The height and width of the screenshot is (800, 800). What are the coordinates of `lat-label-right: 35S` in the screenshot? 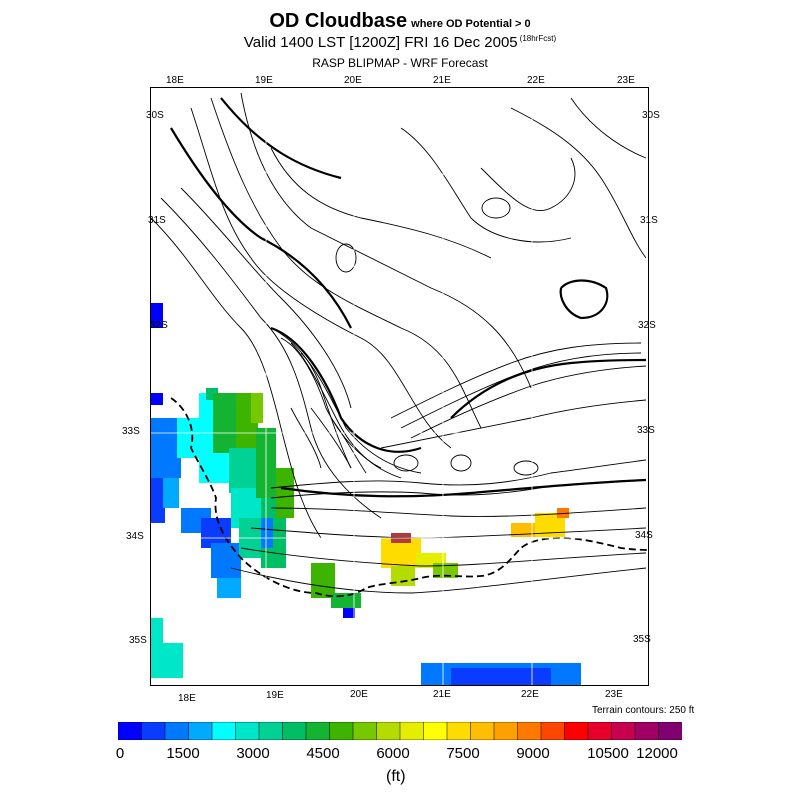 It's located at (642, 639).